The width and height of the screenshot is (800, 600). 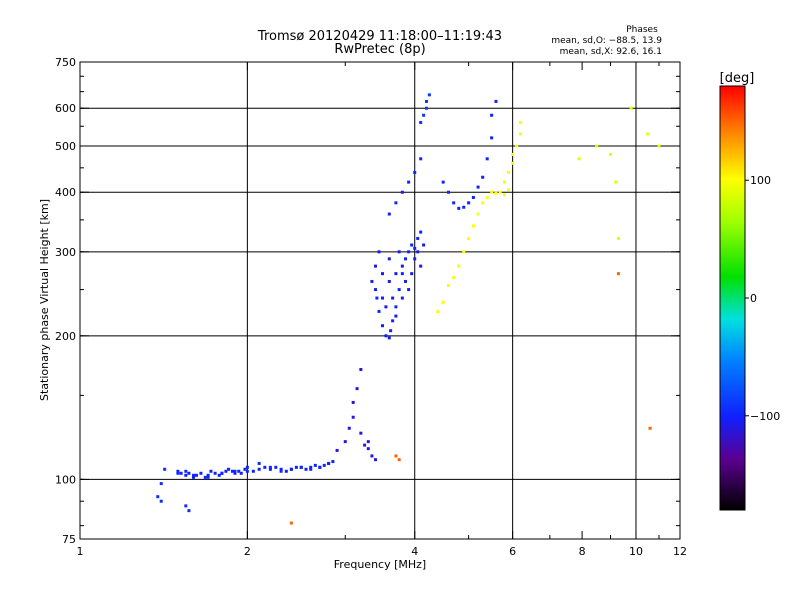 I want to click on x-tick-label: 10, so click(x=636, y=551).